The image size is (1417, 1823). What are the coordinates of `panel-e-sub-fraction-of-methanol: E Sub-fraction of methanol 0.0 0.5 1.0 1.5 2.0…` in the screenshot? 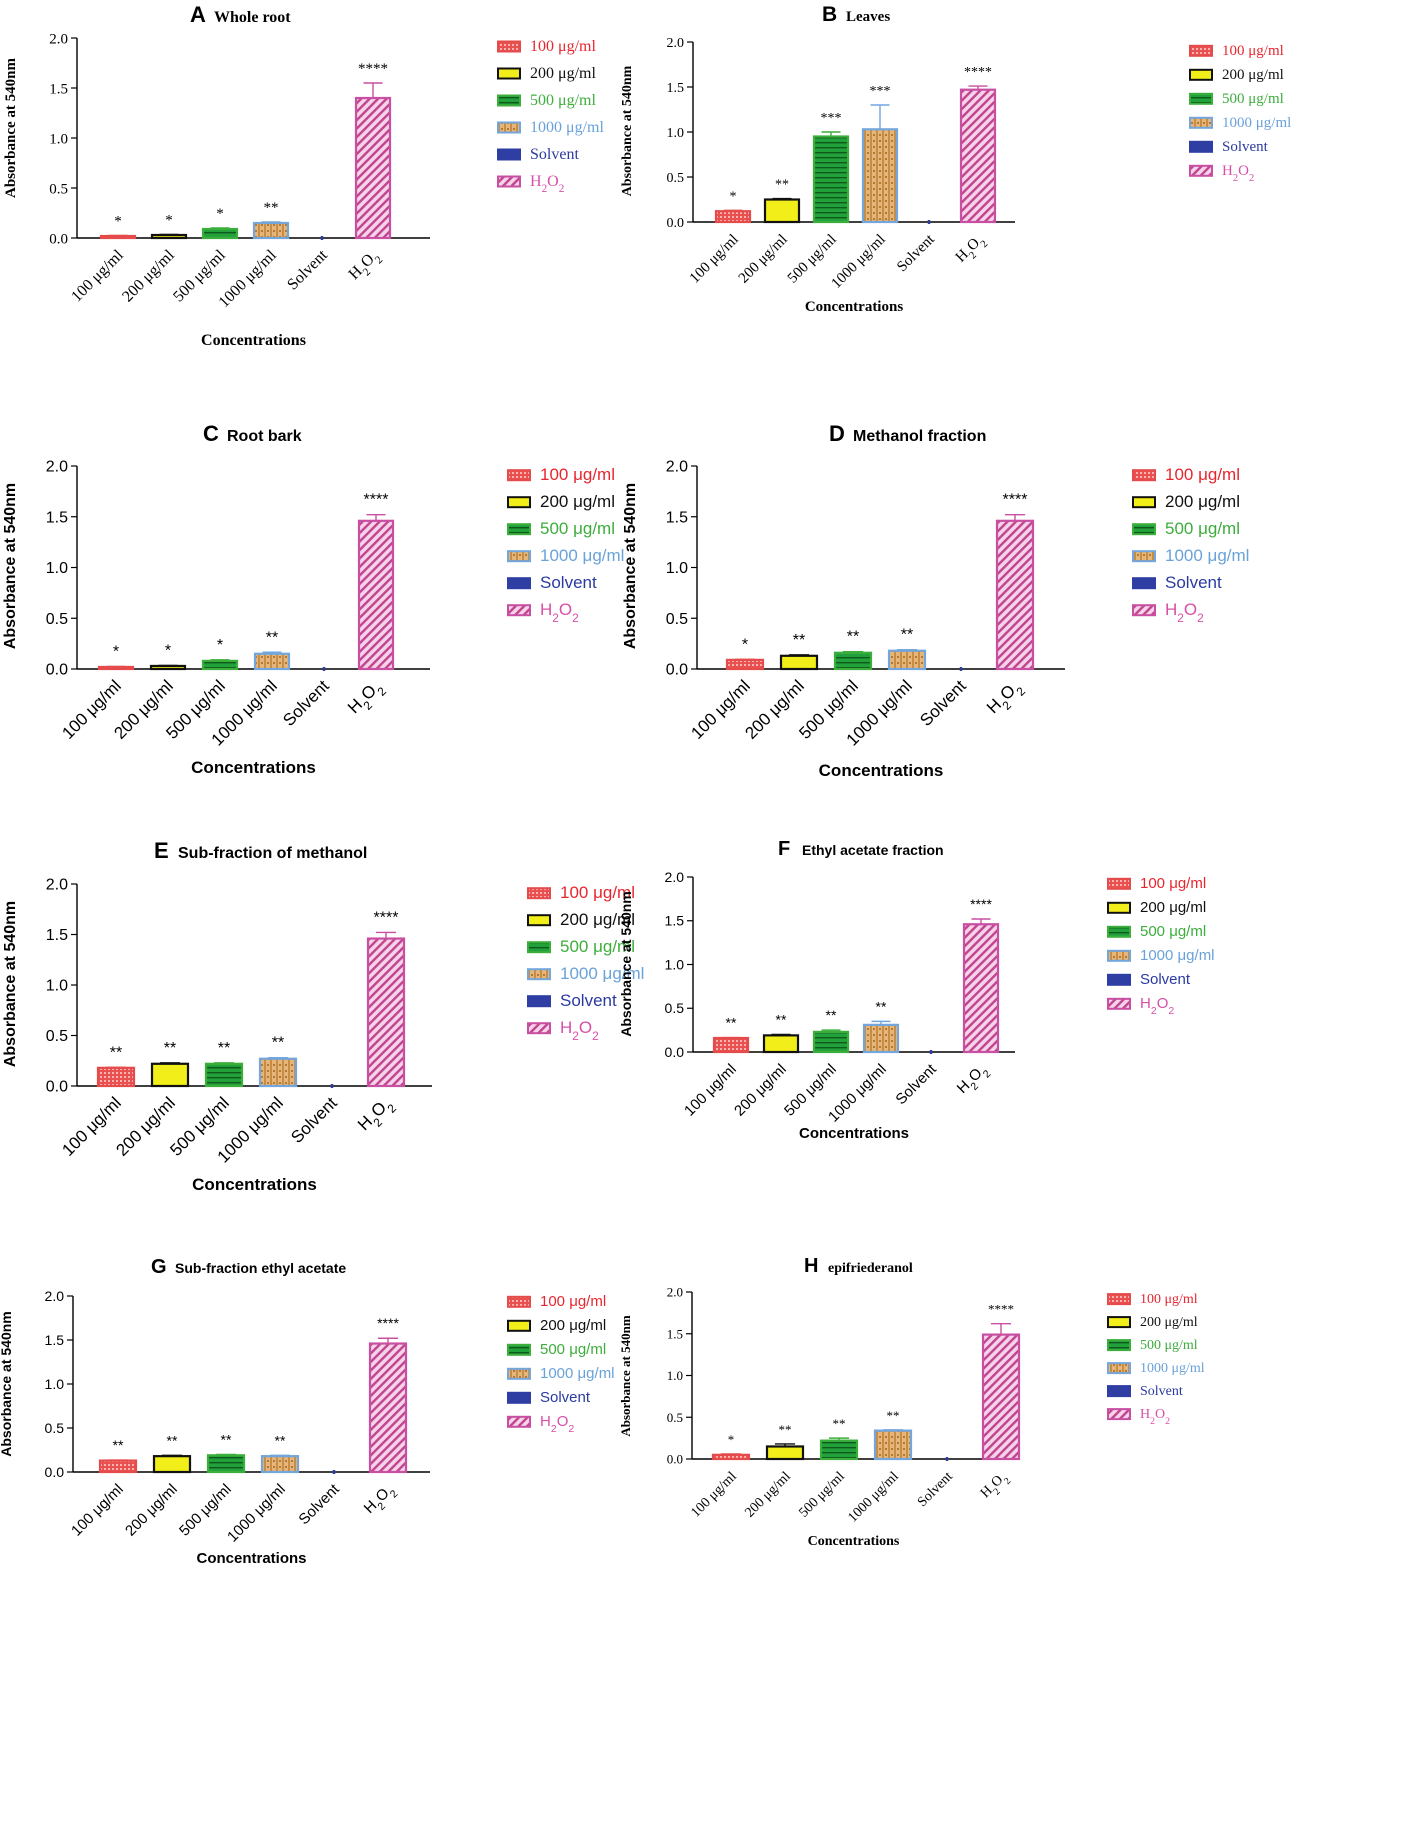 It's located at (323, 1016).